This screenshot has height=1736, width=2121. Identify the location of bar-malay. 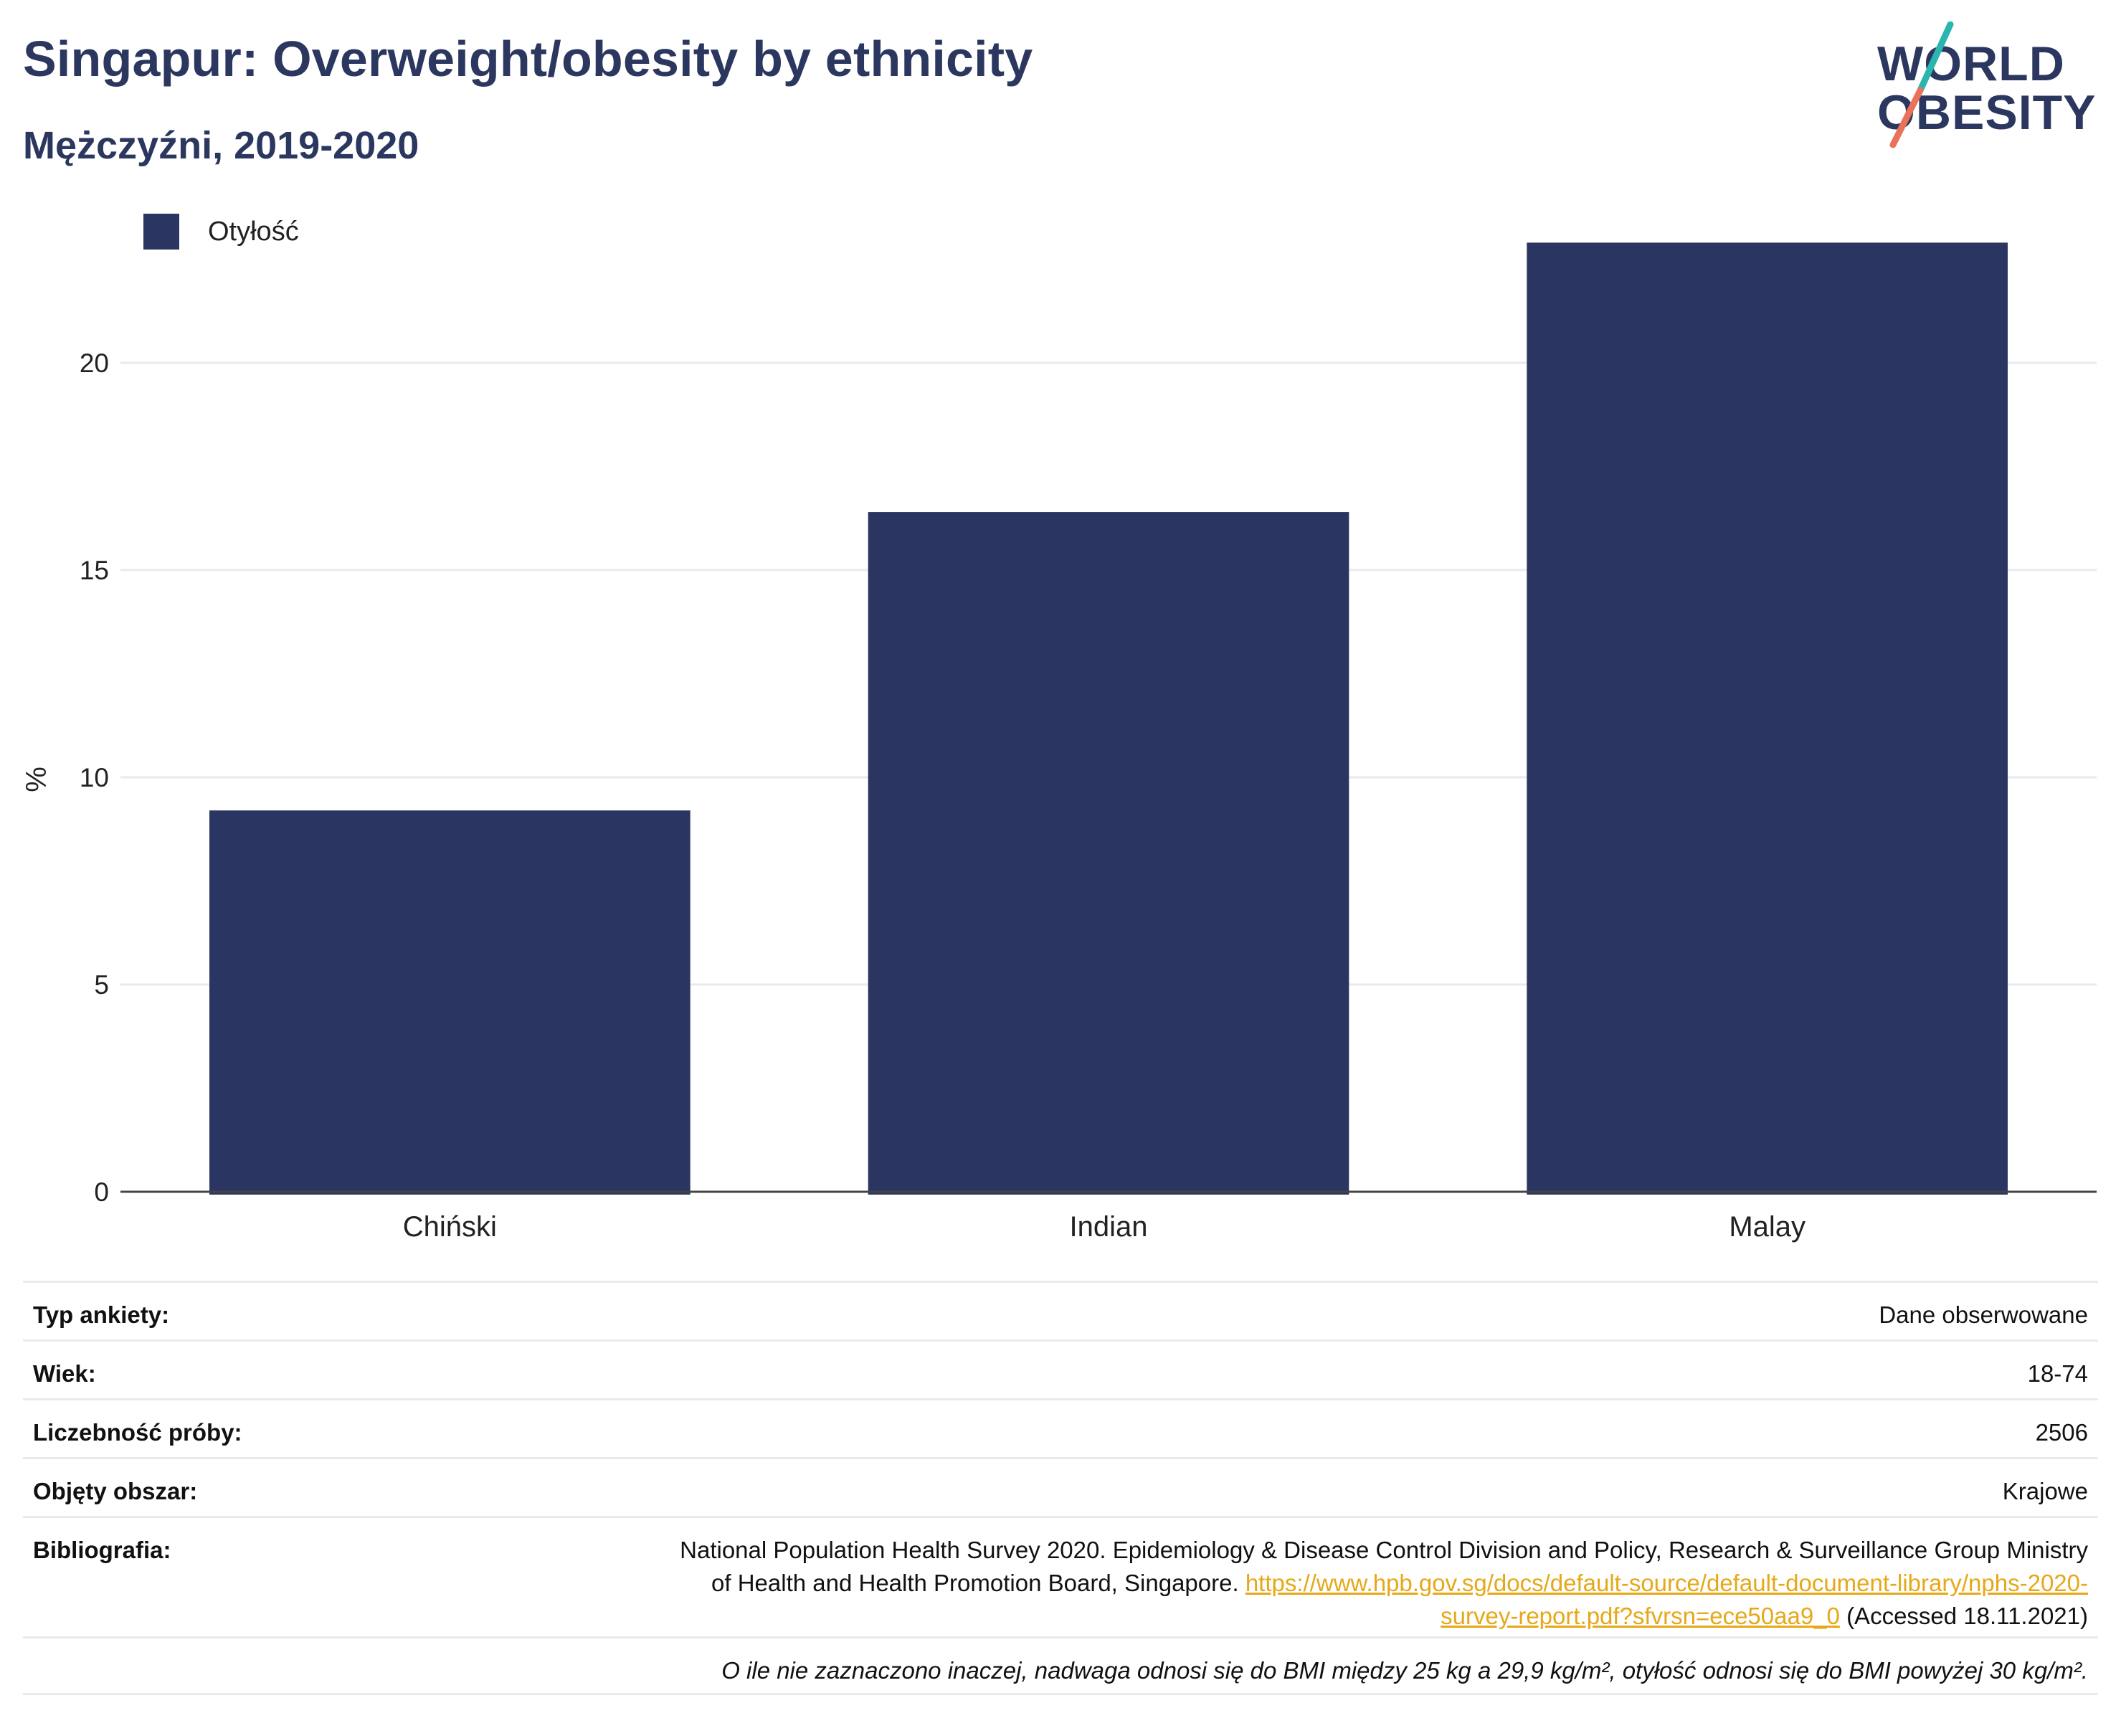
(1767, 719).